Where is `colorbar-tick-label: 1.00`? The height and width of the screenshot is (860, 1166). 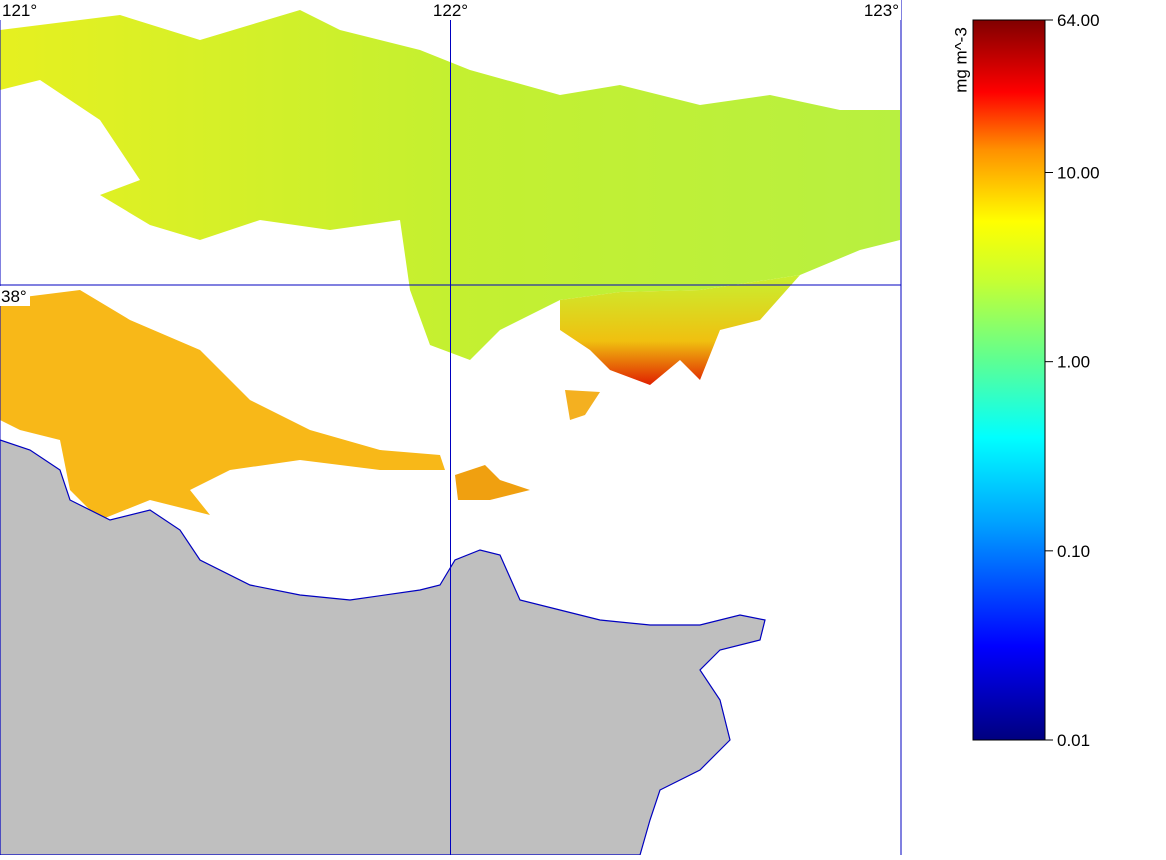
colorbar-tick-label: 1.00 is located at coordinates (1073, 362).